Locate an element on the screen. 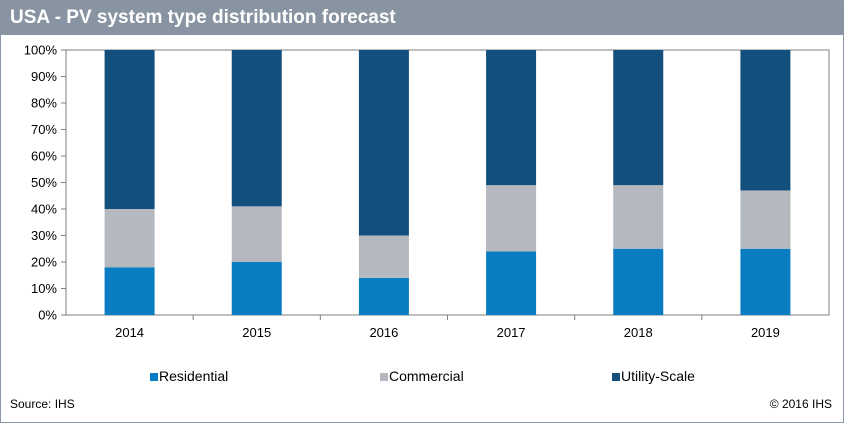 The image size is (844, 423). bar-residential-2014 is located at coordinates (129, 291).